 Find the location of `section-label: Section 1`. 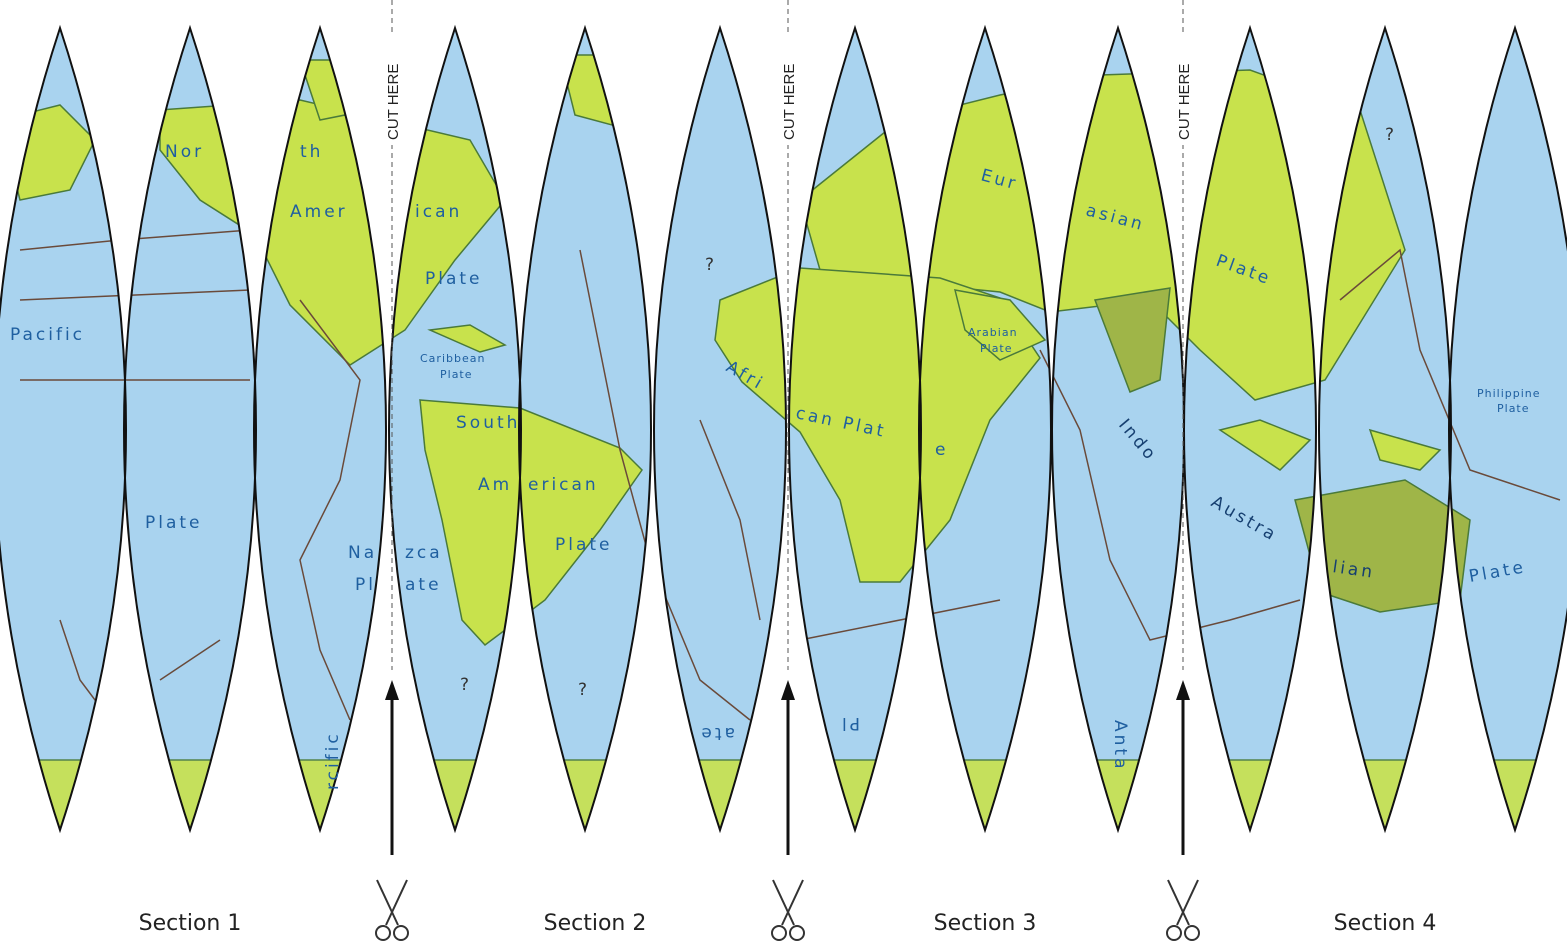

section-label: Section 1 is located at coordinates (190, 923).